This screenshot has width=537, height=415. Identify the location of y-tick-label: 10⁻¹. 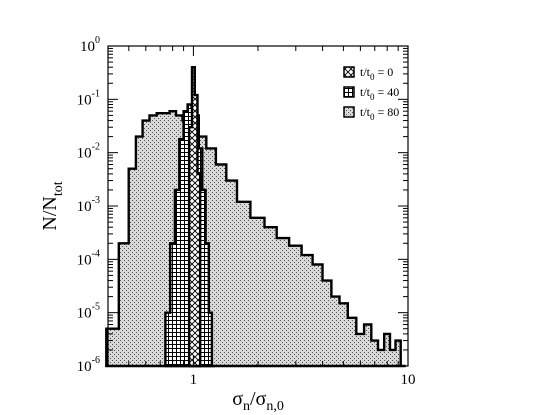
(88, 98).